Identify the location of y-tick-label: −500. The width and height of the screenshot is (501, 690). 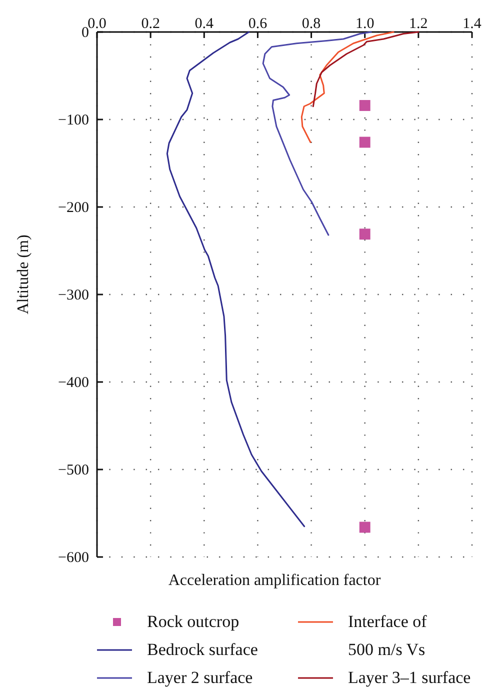
(73, 470).